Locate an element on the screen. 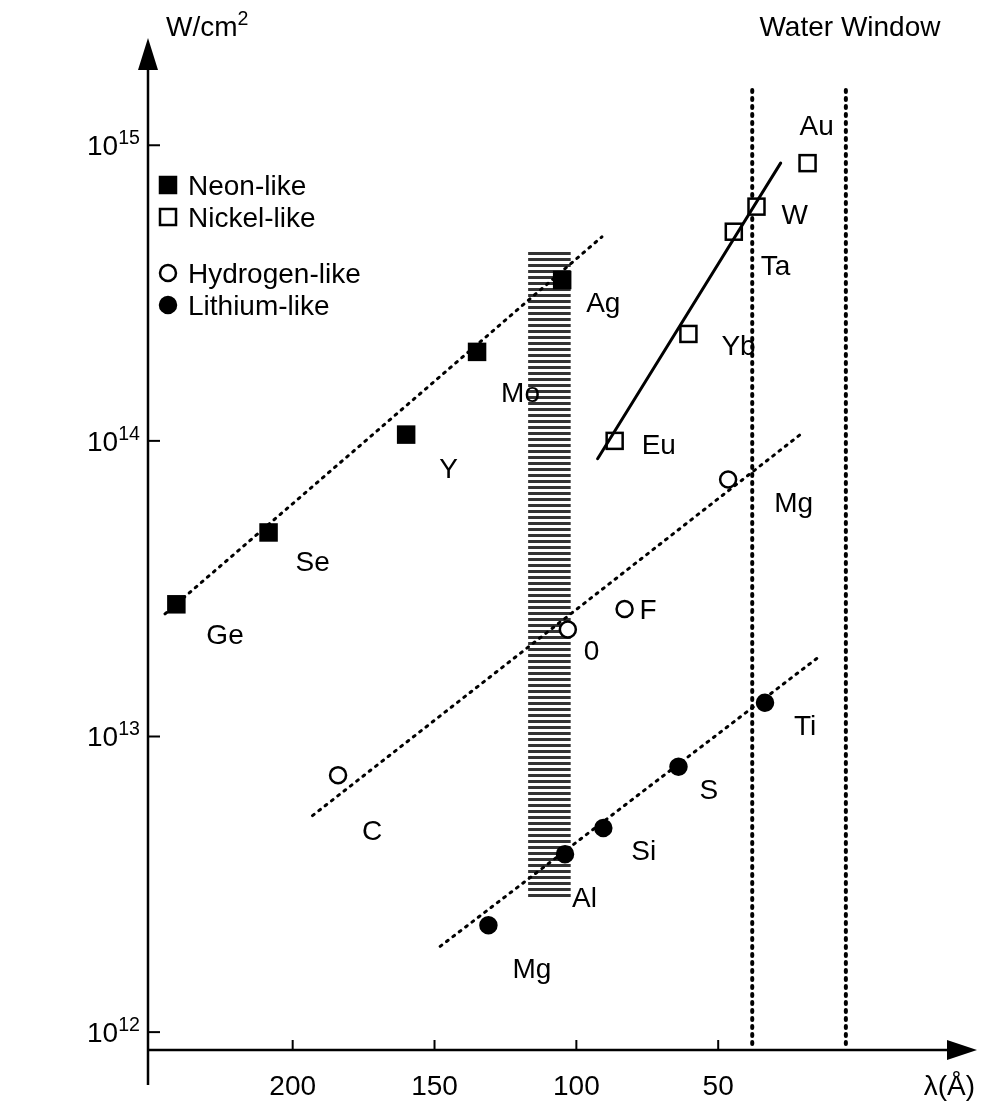 Image resolution: width=981 pixels, height=1114 pixels. annotation: Se is located at coordinates (312, 562).